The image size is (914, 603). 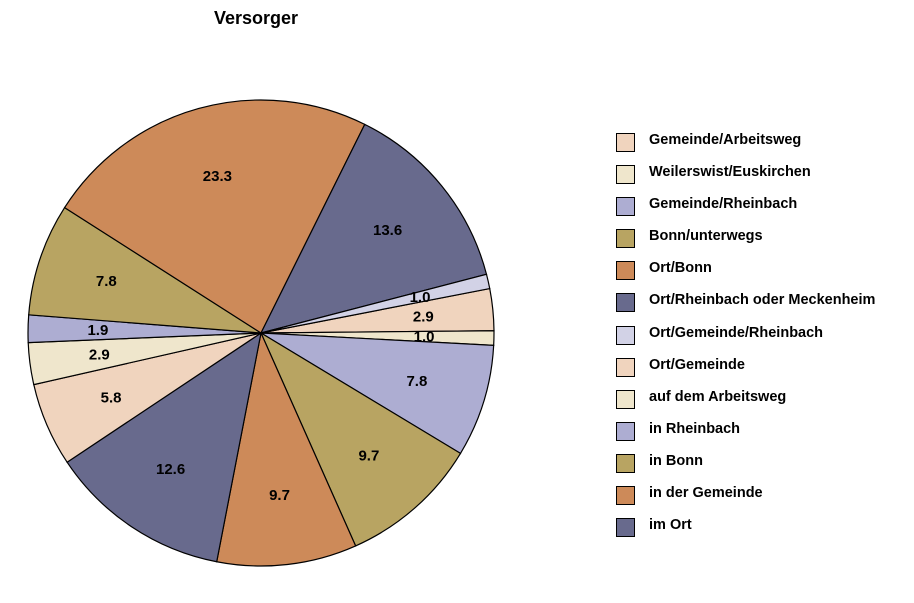 I want to click on legend-label: im Ort, so click(x=670, y=525).